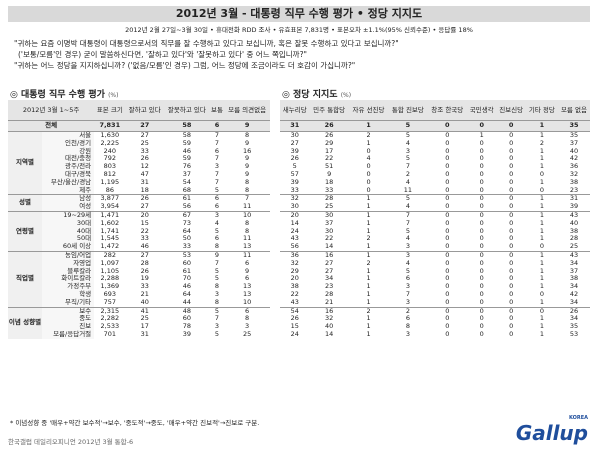 Image resolution: width=598 pixels, height=450 pixels. Describe the element at coordinates (329, 301) in the screenshot. I see `cell: 21` at that location.